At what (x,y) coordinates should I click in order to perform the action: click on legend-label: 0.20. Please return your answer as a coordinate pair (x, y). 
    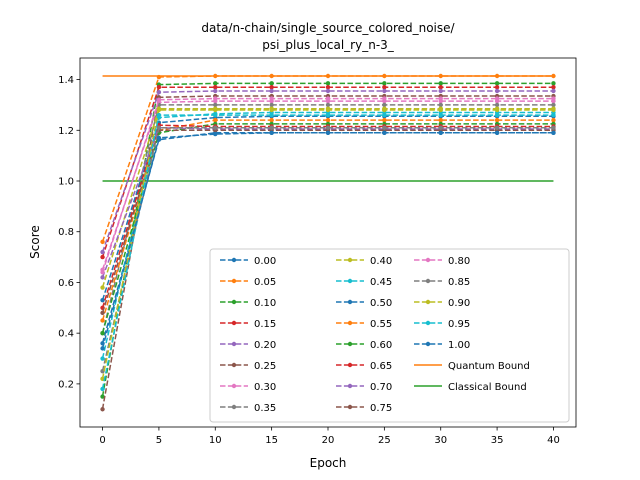
    Looking at the image, I should click on (265, 345).